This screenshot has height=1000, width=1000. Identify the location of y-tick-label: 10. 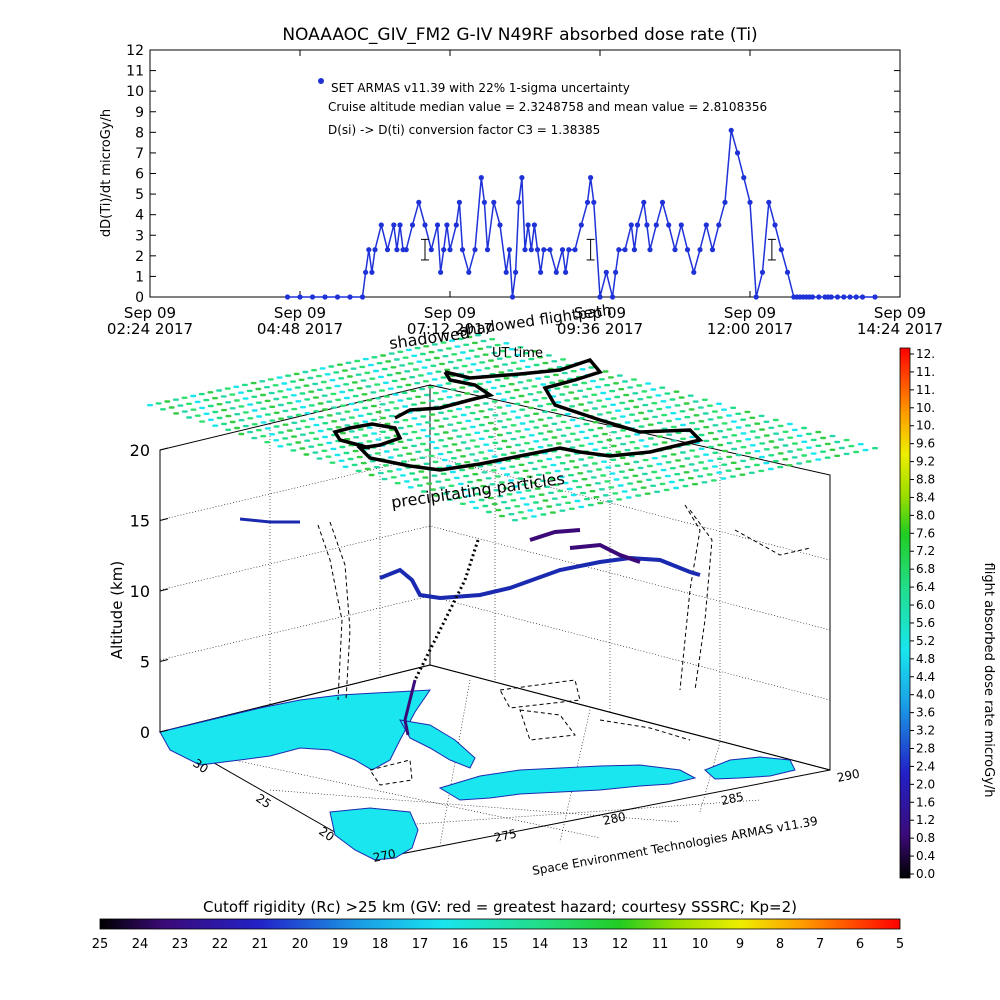
(135, 92).